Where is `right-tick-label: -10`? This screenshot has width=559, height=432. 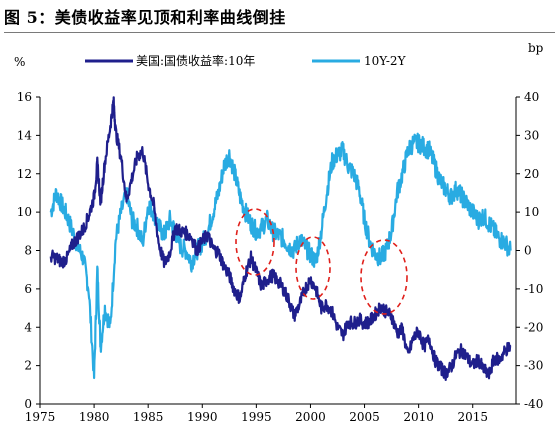 right-tick-label: -10 is located at coordinates (533, 289).